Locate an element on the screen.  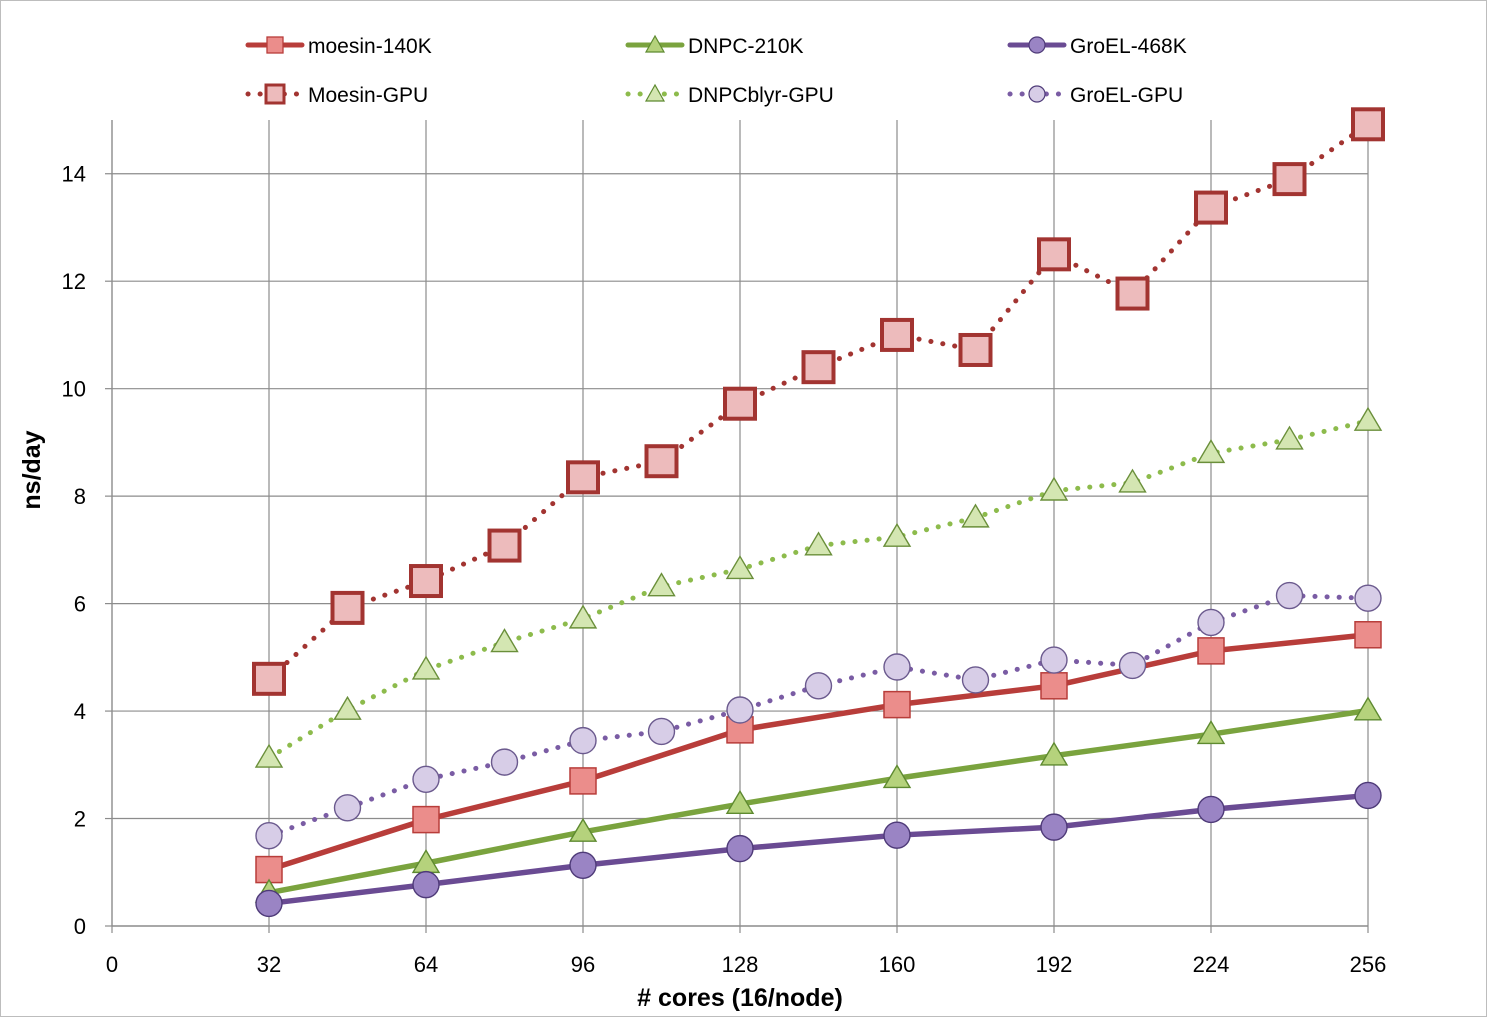
legend-label: DNPC-210K is located at coordinates (746, 46).